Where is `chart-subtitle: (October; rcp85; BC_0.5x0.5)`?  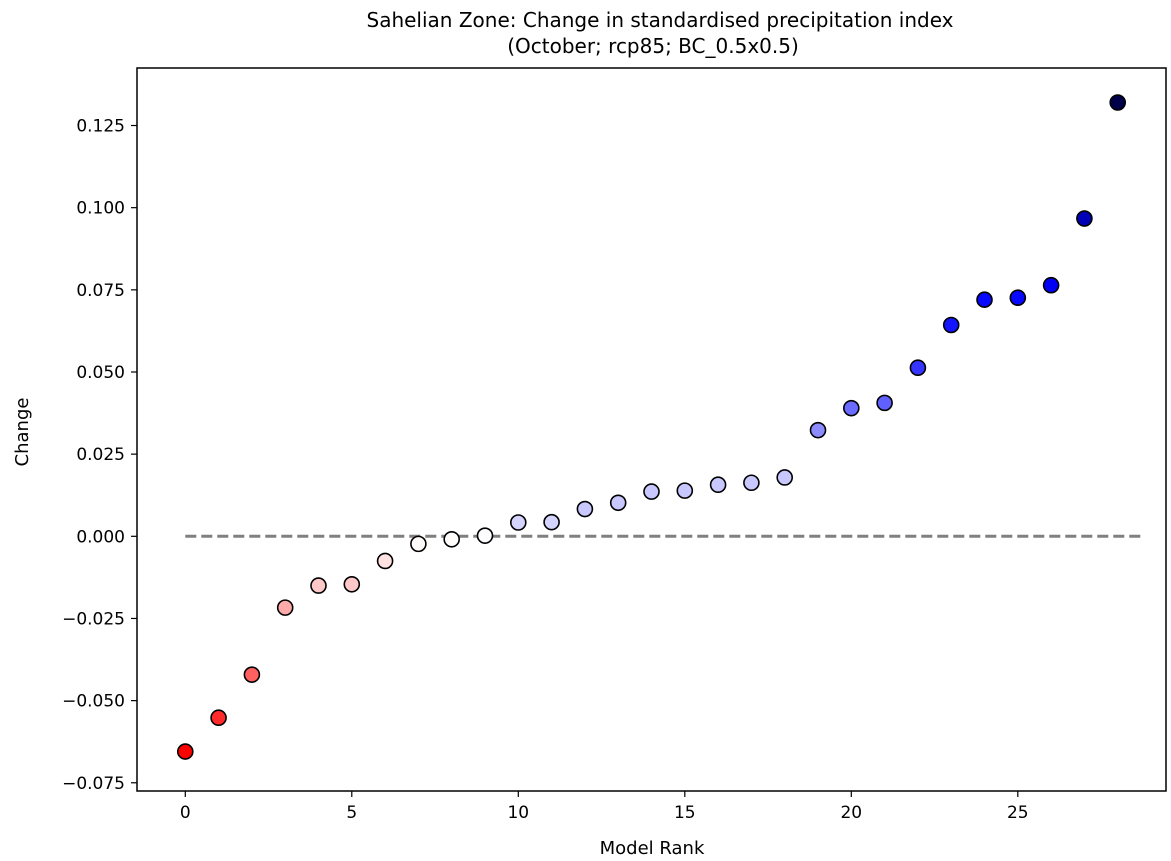
chart-subtitle: (October; rcp85; BC_0.5x0.5) is located at coordinates (653, 46).